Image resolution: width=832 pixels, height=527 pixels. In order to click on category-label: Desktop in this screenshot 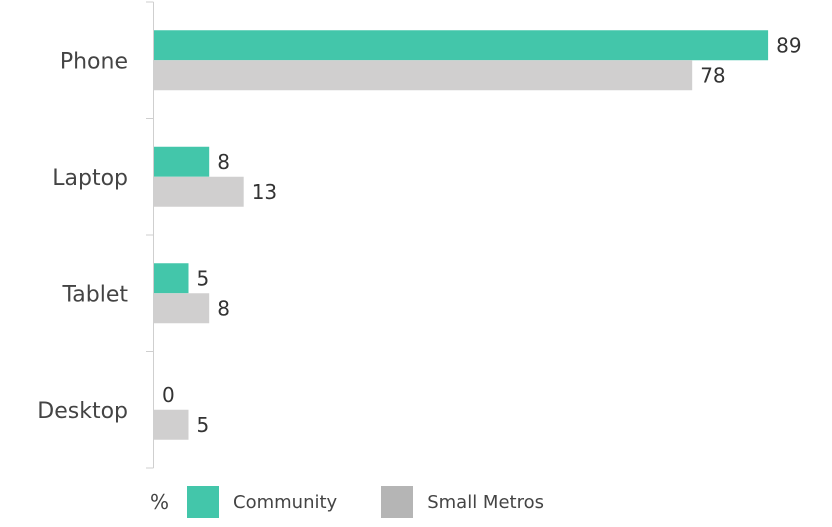, I will do `click(82, 411)`.